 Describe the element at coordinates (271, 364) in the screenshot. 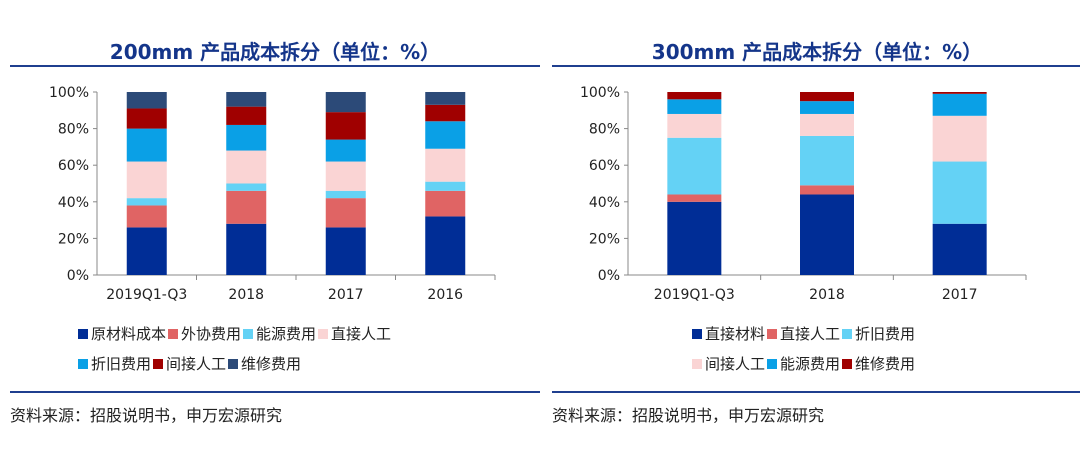

I see `legend-label: 维修费用` at that location.